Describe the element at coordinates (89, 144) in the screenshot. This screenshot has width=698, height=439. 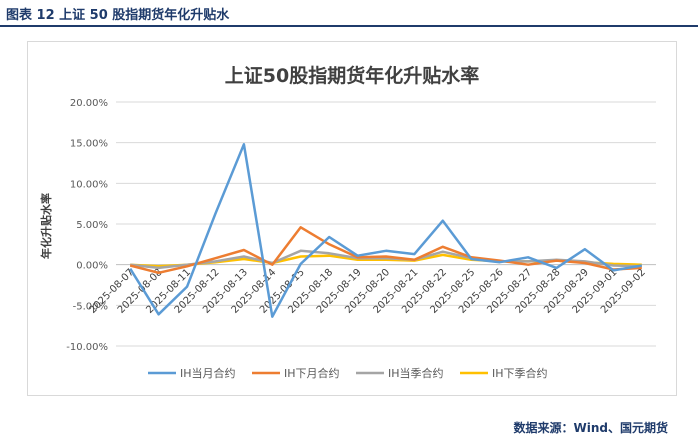
I see `y-tick-label: 15.00%` at that location.